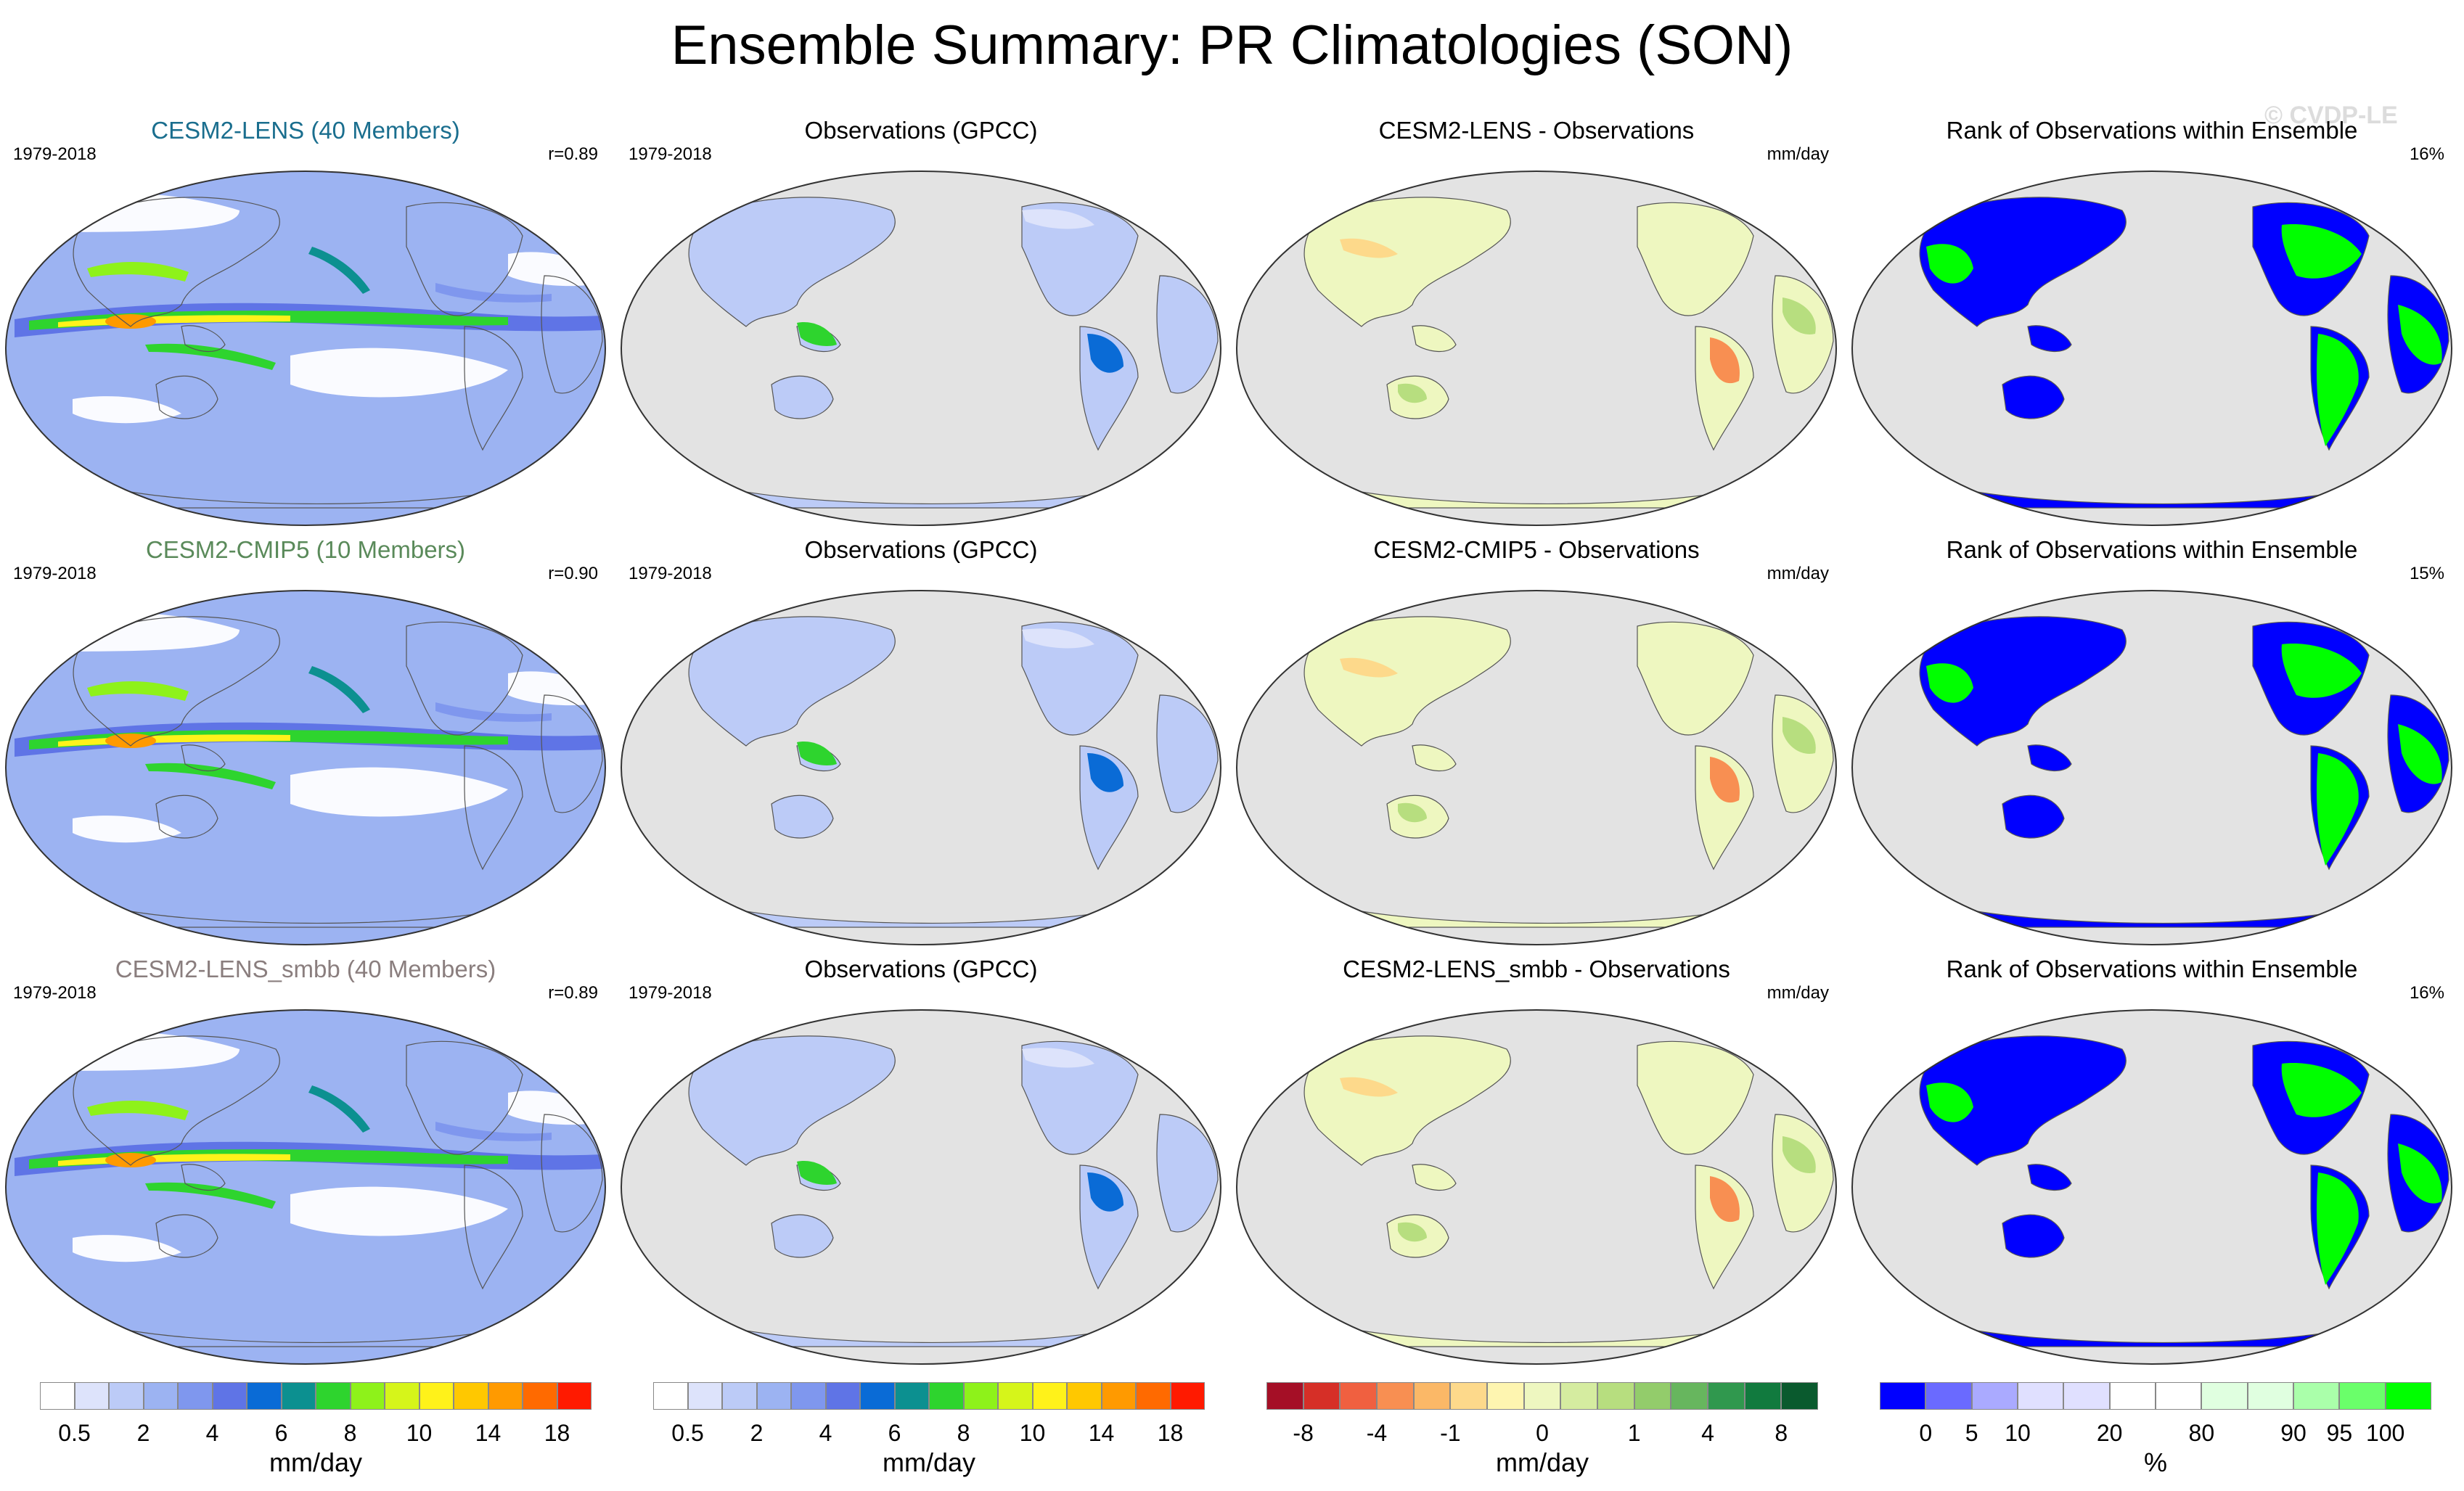  Describe the element at coordinates (350, 1433) in the screenshot. I see `colorbar-tick-label: 8` at that location.